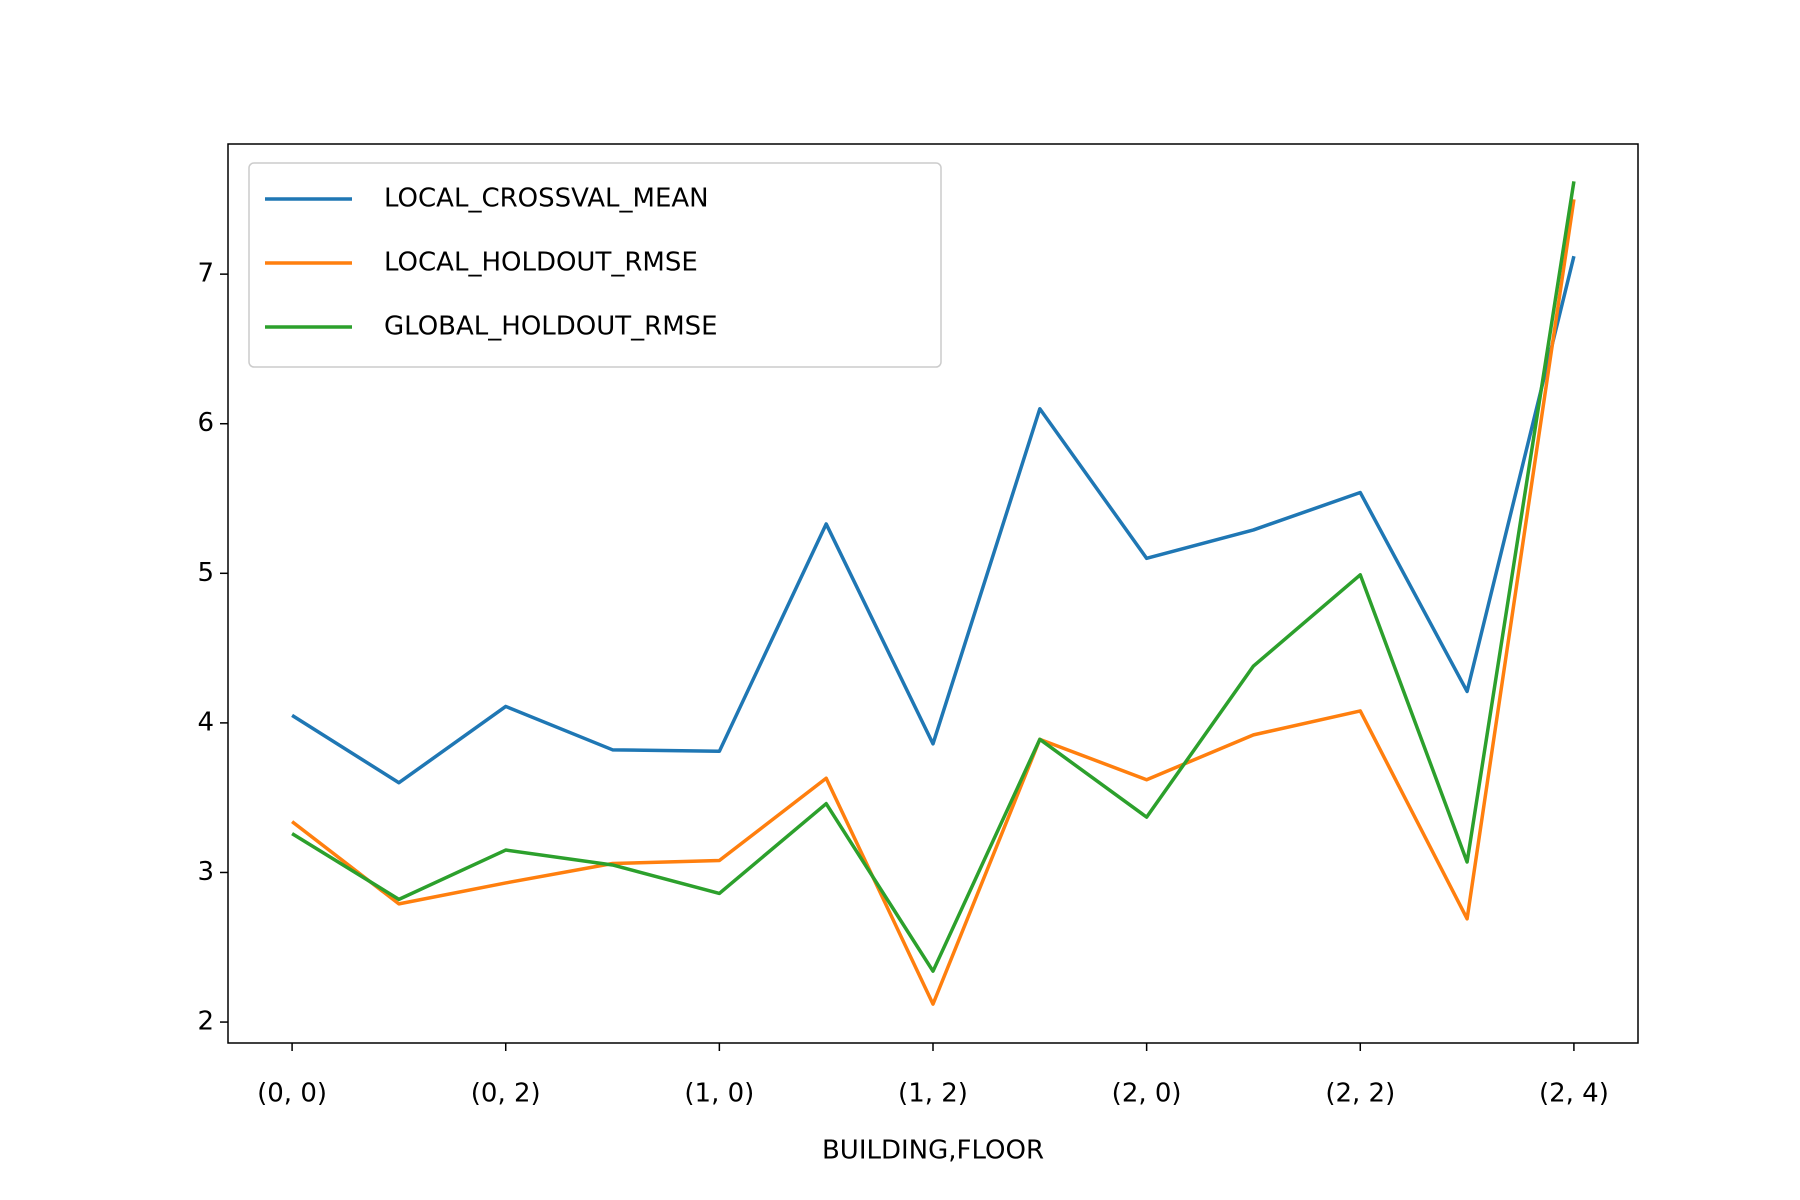 Image resolution: width=1800 pixels, height=1200 pixels. I want to click on y-tick-label: 5, so click(205, 573).